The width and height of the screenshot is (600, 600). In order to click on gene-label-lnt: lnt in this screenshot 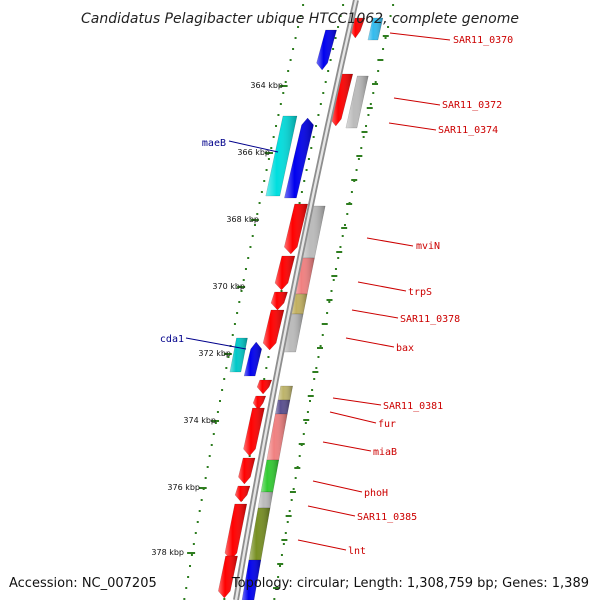, I will do `click(357, 551)`.